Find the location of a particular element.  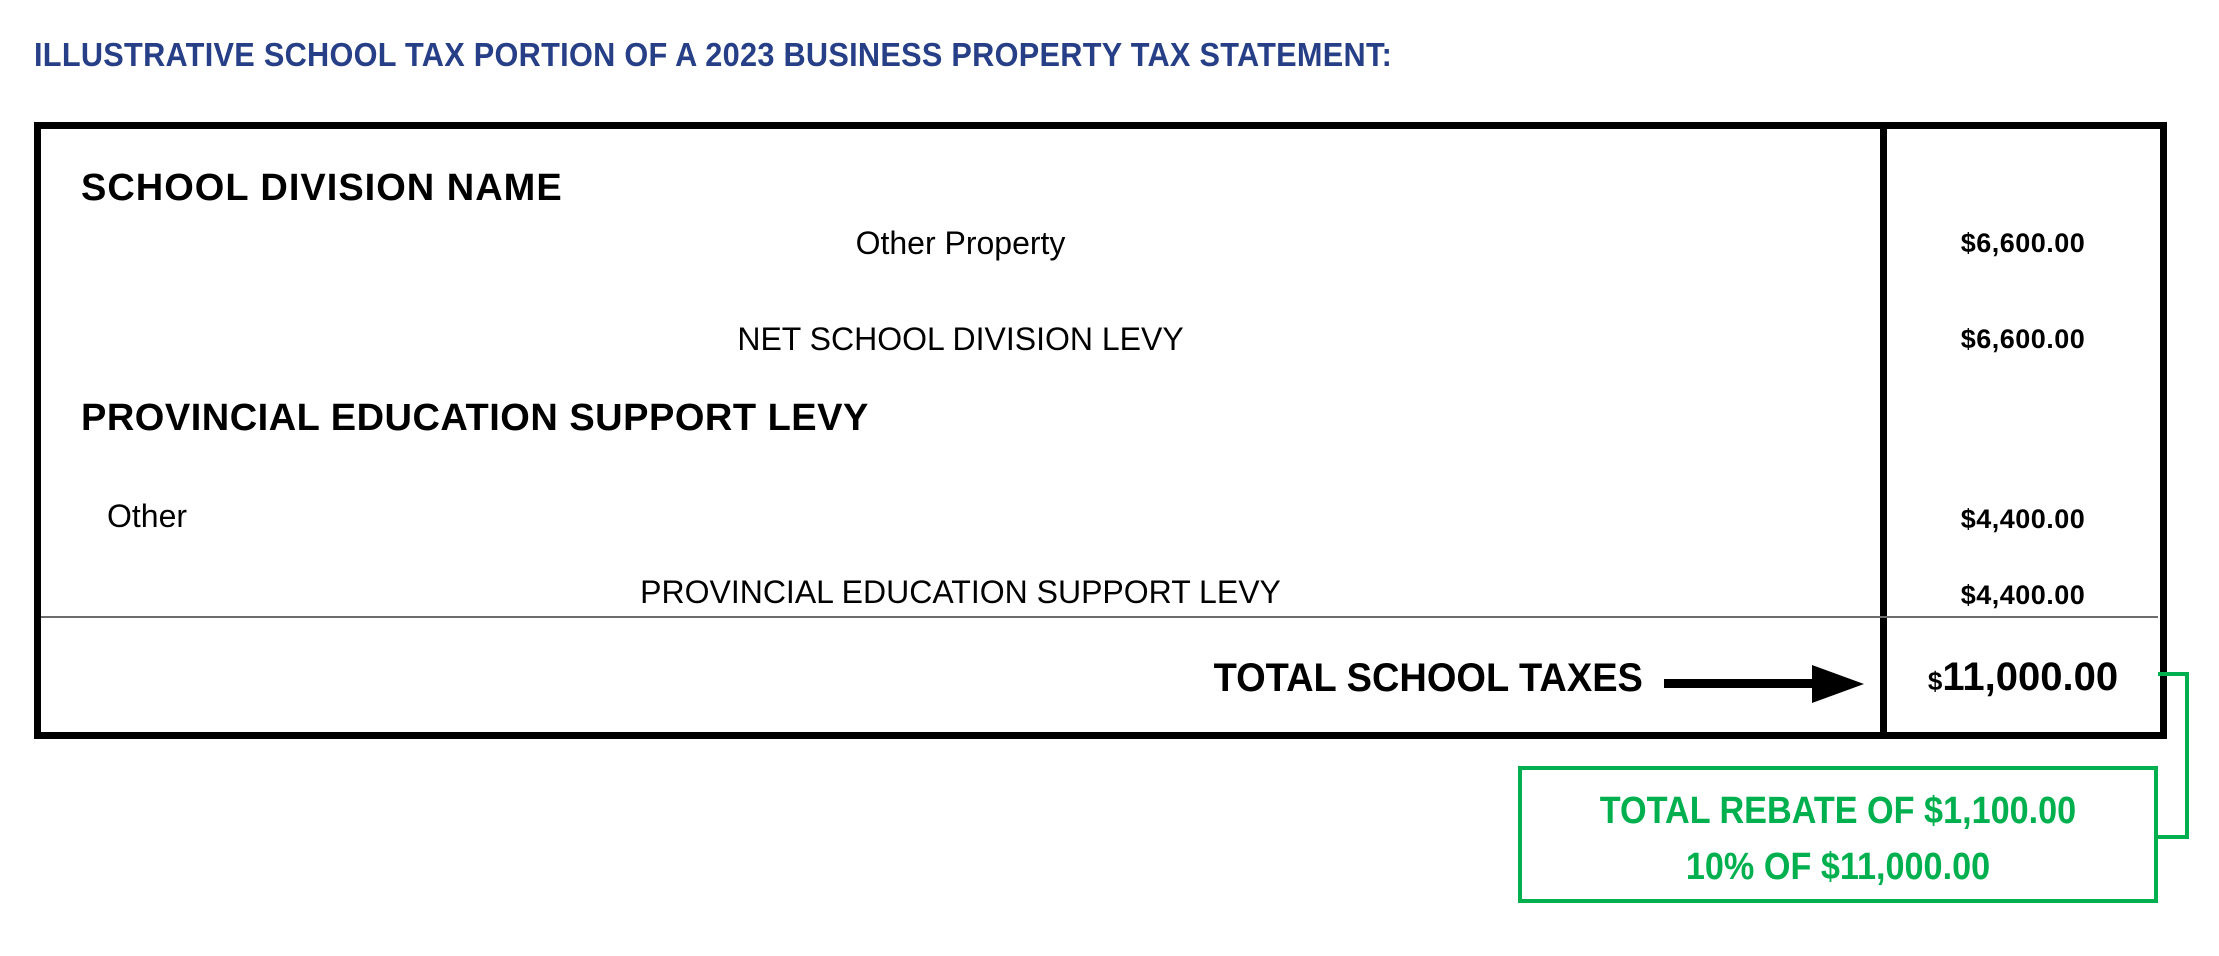

column-divider is located at coordinates (1883, 430).